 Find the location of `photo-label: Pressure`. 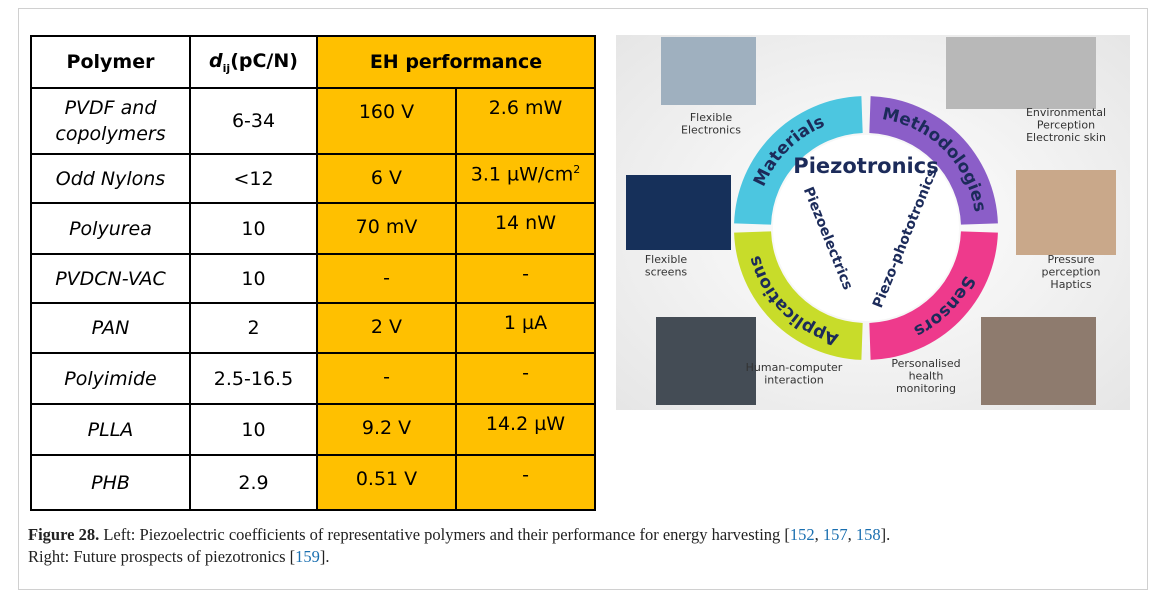

photo-label: Pressure is located at coordinates (1071, 259).